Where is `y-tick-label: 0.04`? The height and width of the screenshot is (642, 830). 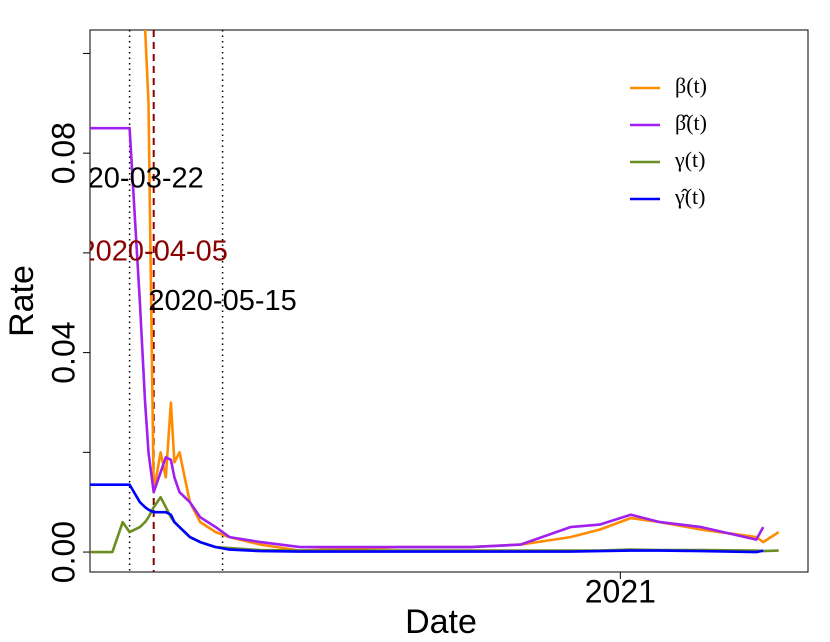 y-tick-label: 0.04 is located at coordinates (63, 352).